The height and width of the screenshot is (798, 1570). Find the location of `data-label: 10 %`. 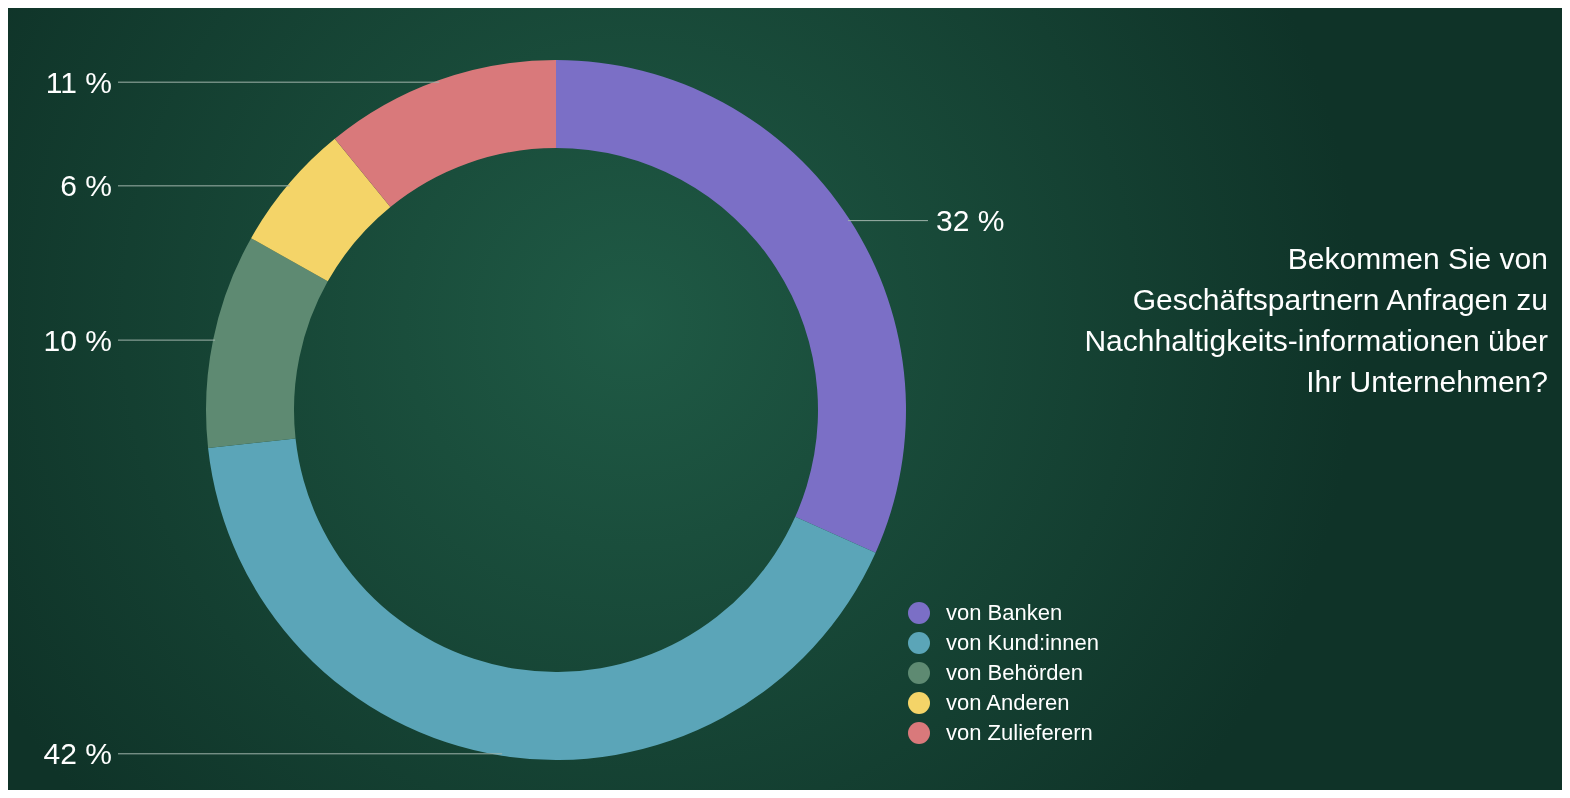

data-label: 10 % is located at coordinates (77, 340).